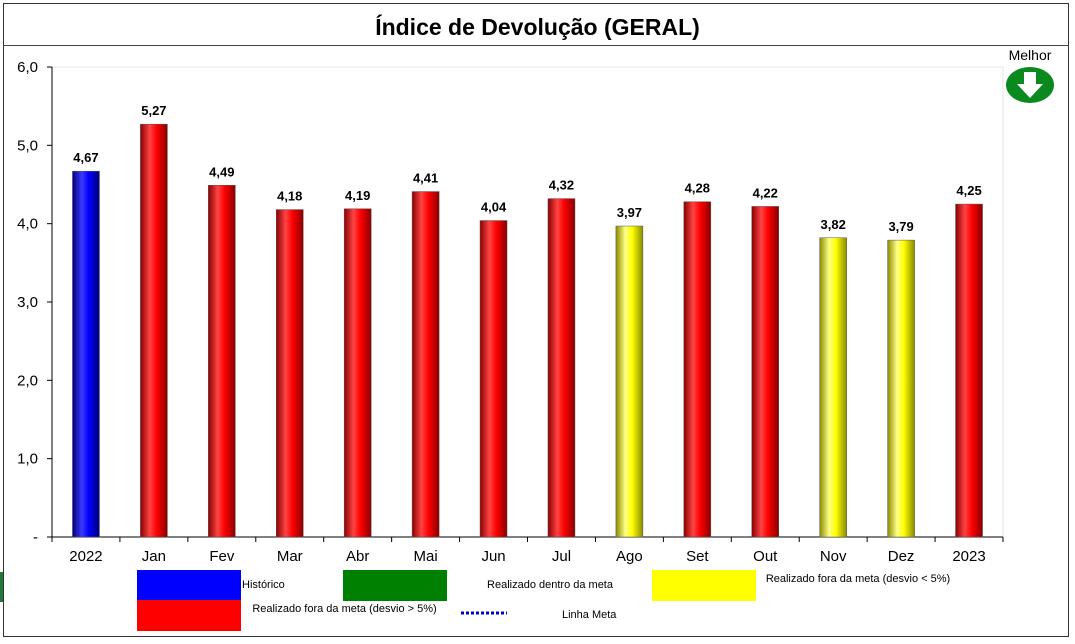 The height and width of the screenshot is (644, 1075). I want to click on bar-jun, so click(493, 379).